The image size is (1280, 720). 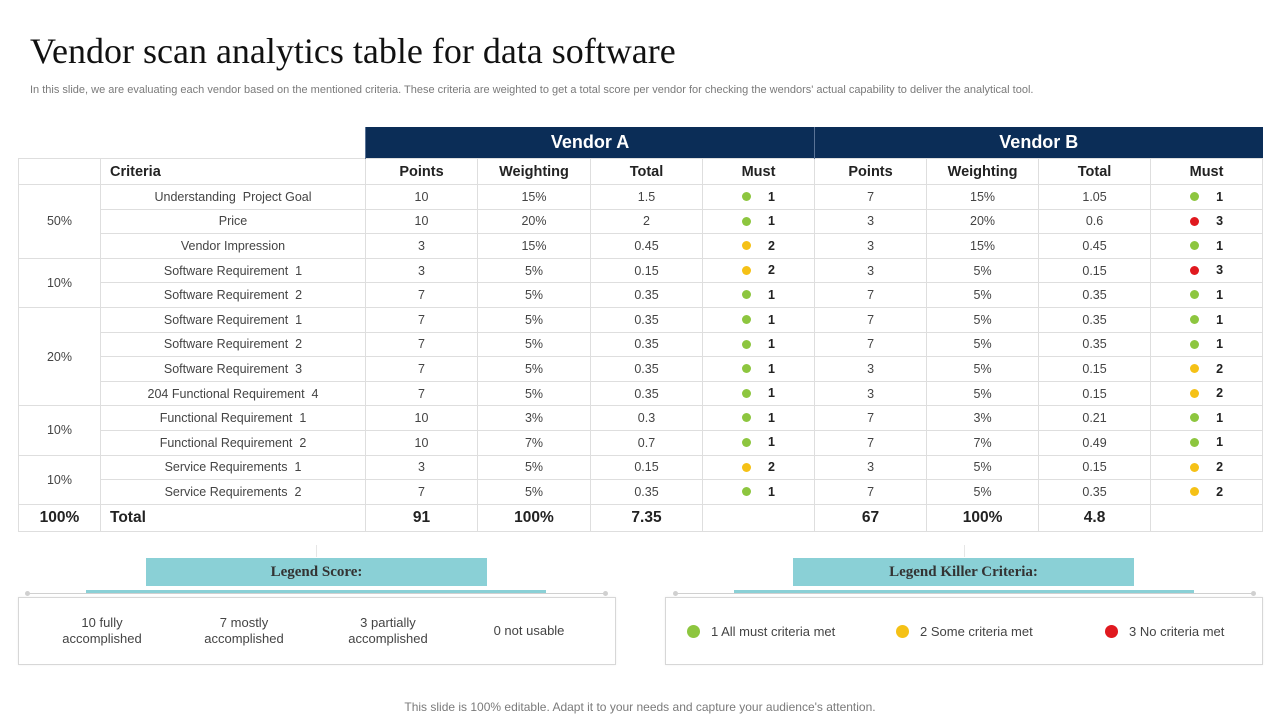 I want to click on table-row: Vendor Impression 3 15% 0.45 2 3 15% 0.45 1, so click(x=641, y=246).